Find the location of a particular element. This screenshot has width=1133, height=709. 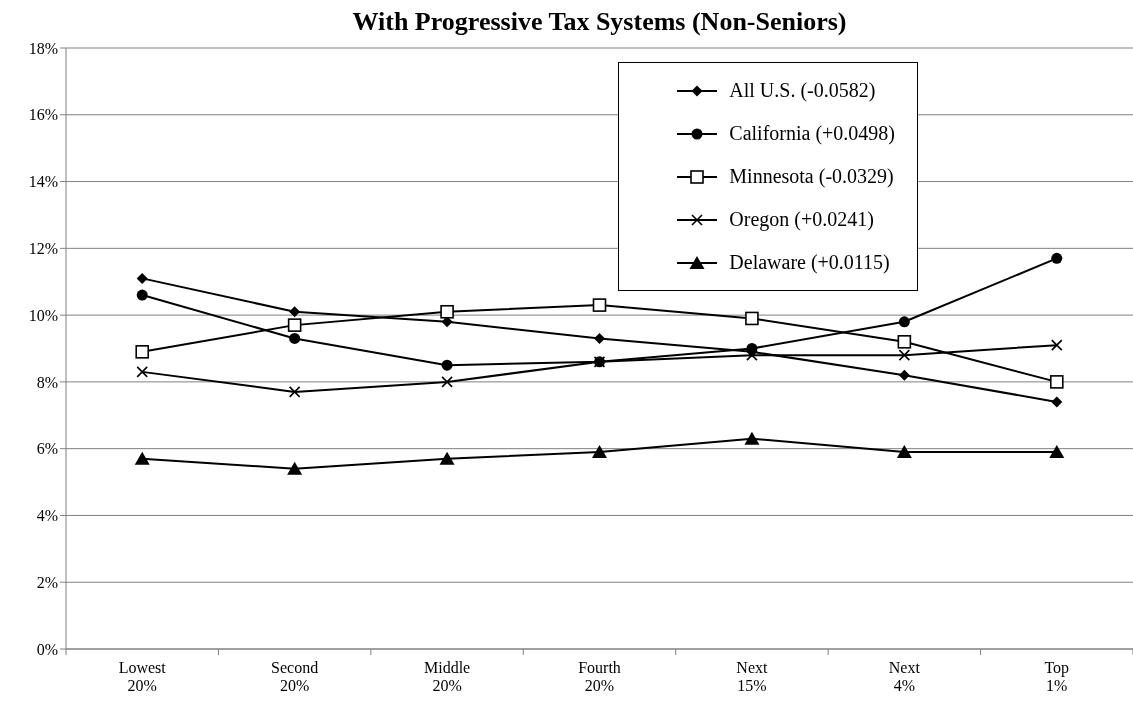

x-tick-label: Next 4% is located at coordinates (904, 676).